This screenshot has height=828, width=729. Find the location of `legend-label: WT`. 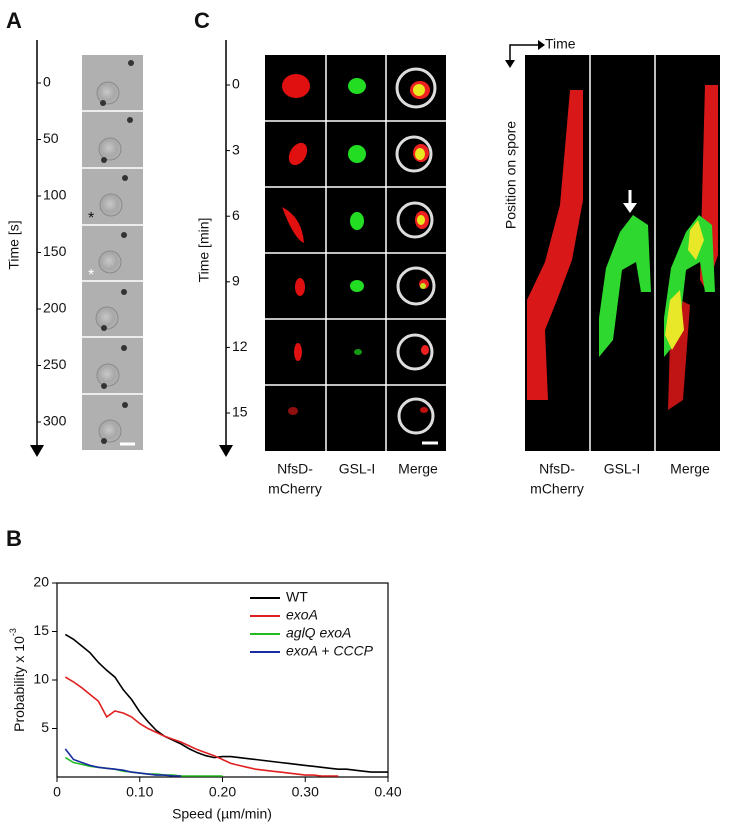

legend-label: WT is located at coordinates (297, 597).